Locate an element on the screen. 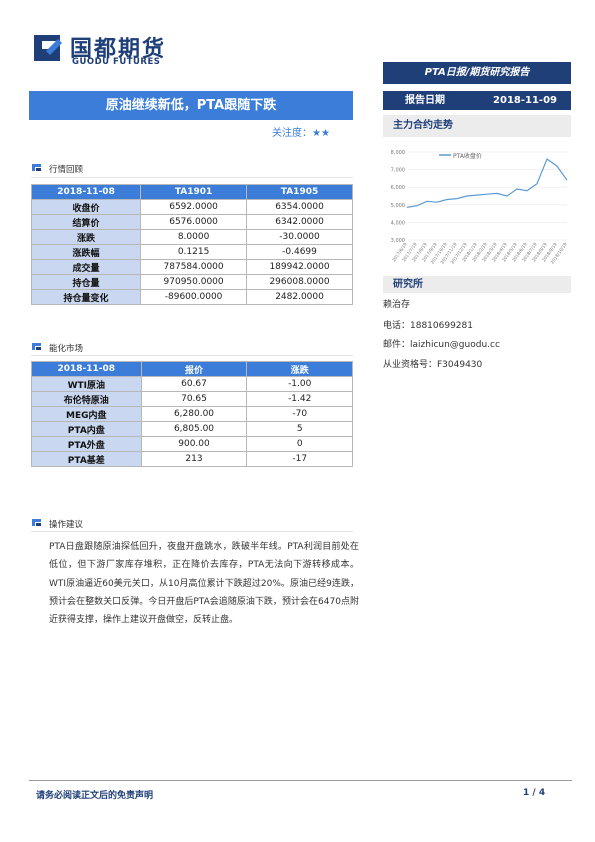  cell-value: 6,805.00 is located at coordinates (194, 429).